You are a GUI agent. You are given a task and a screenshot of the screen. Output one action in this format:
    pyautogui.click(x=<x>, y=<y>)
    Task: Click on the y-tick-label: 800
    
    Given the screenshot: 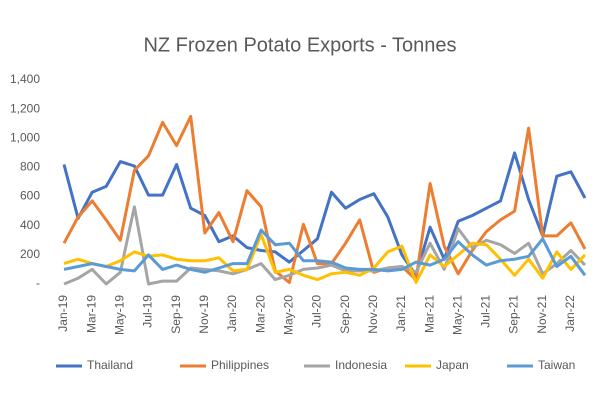 What is the action you would take?
    pyautogui.click(x=30, y=167)
    